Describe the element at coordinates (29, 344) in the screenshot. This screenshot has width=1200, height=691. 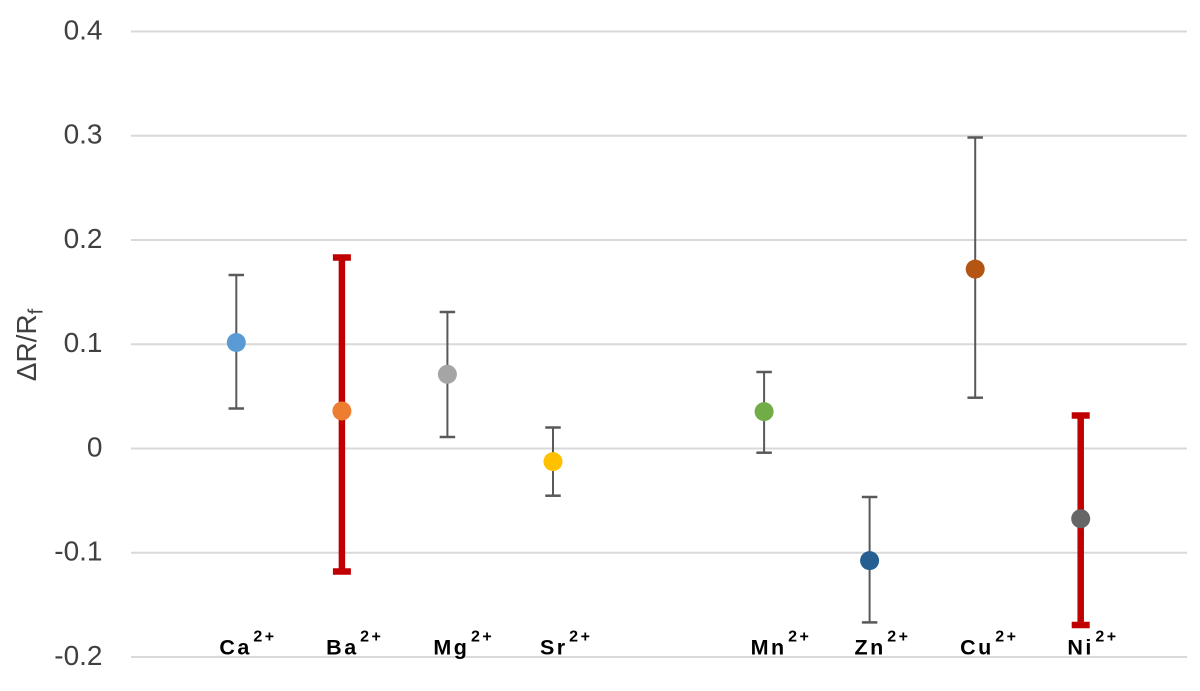
I see `svg-text: ΔR/Rf` at that location.